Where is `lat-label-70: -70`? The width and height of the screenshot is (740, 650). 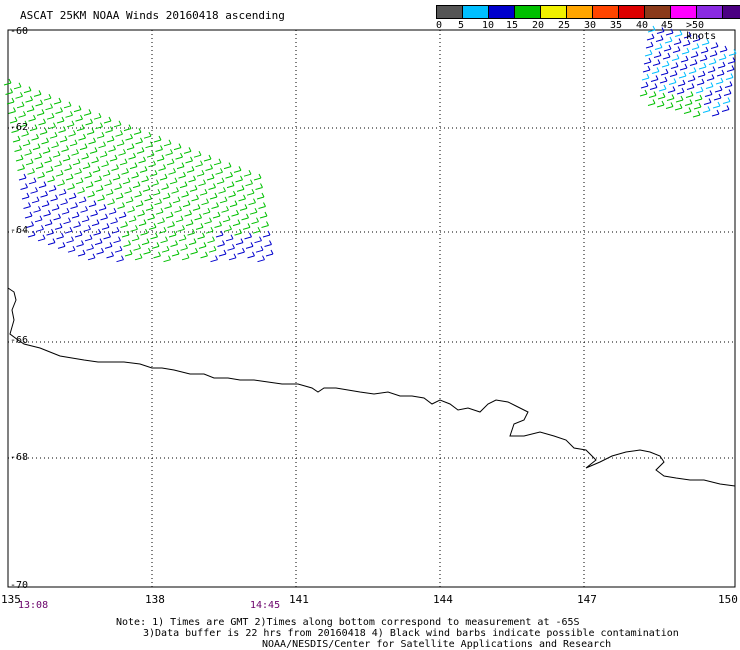
lat-label-70: -70 is located at coordinates (19, 585).